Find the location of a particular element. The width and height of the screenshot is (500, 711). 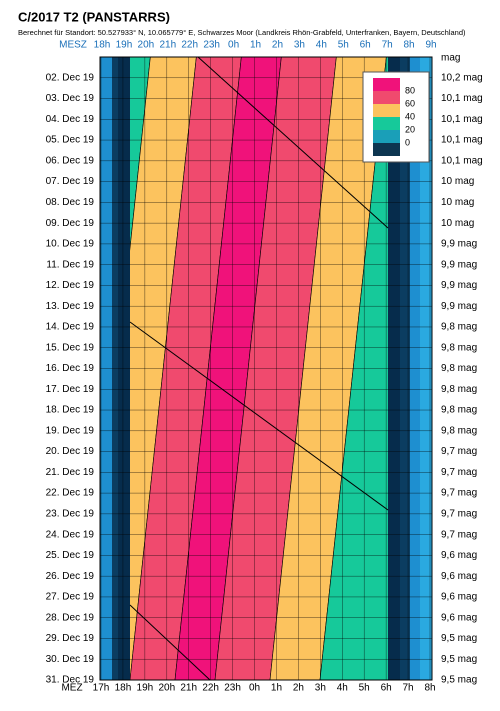

x-tick-label: 18h is located at coordinates (123, 688).